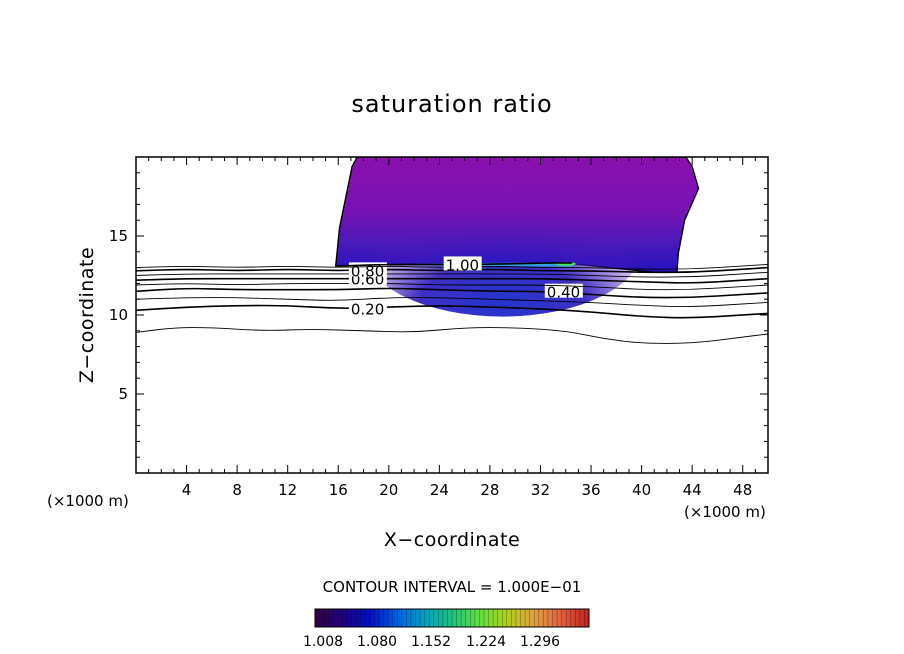 The width and height of the screenshot is (904, 654). I want to click on colorbar: 1.008 1.080 1.152 1.224 1.296, so click(446, 629).